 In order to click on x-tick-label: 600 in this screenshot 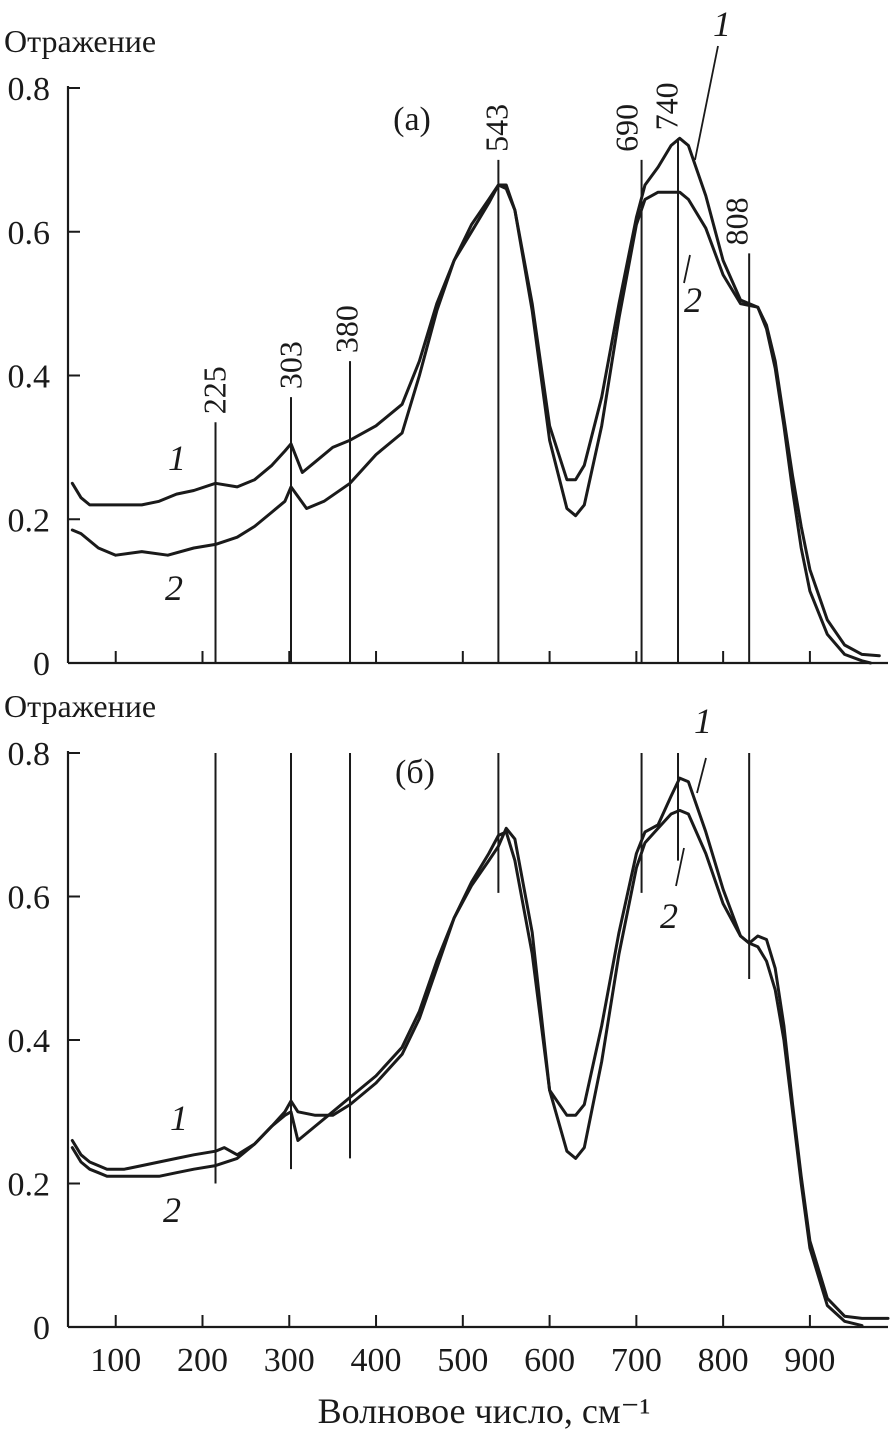, I will do `click(549, 1360)`.